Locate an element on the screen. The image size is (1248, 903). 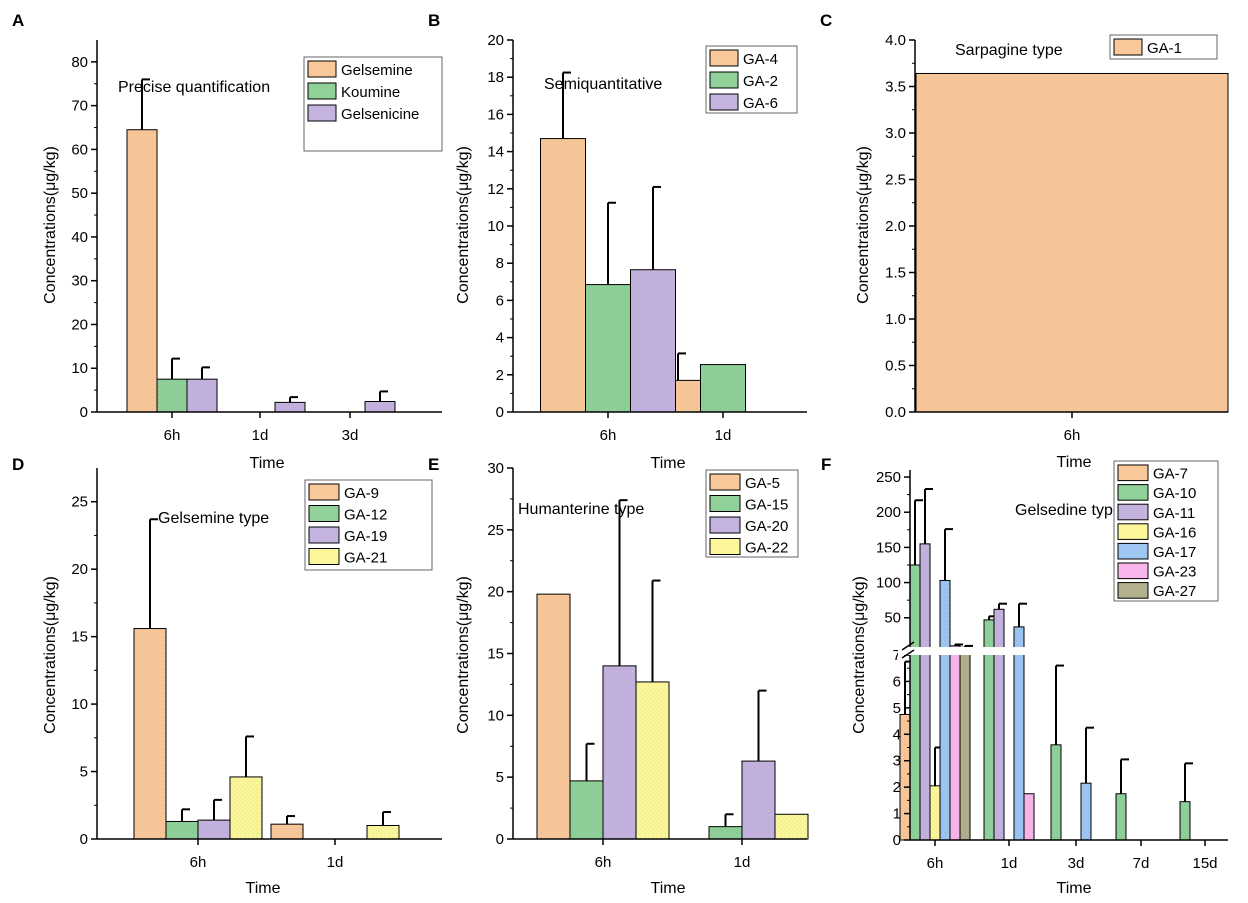
y-tick-label: 6 is located at coordinates (897, 681).